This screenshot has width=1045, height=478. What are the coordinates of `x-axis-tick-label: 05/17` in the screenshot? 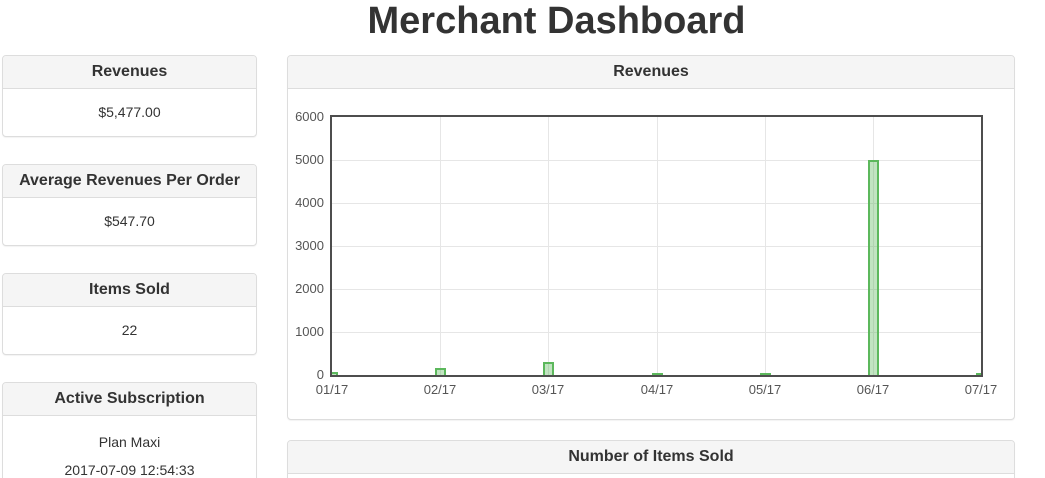 It's located at (765, 389).